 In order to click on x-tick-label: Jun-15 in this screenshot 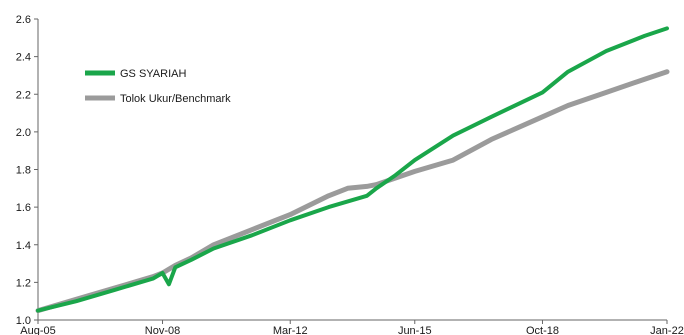, I will do `click(415, 330)`.